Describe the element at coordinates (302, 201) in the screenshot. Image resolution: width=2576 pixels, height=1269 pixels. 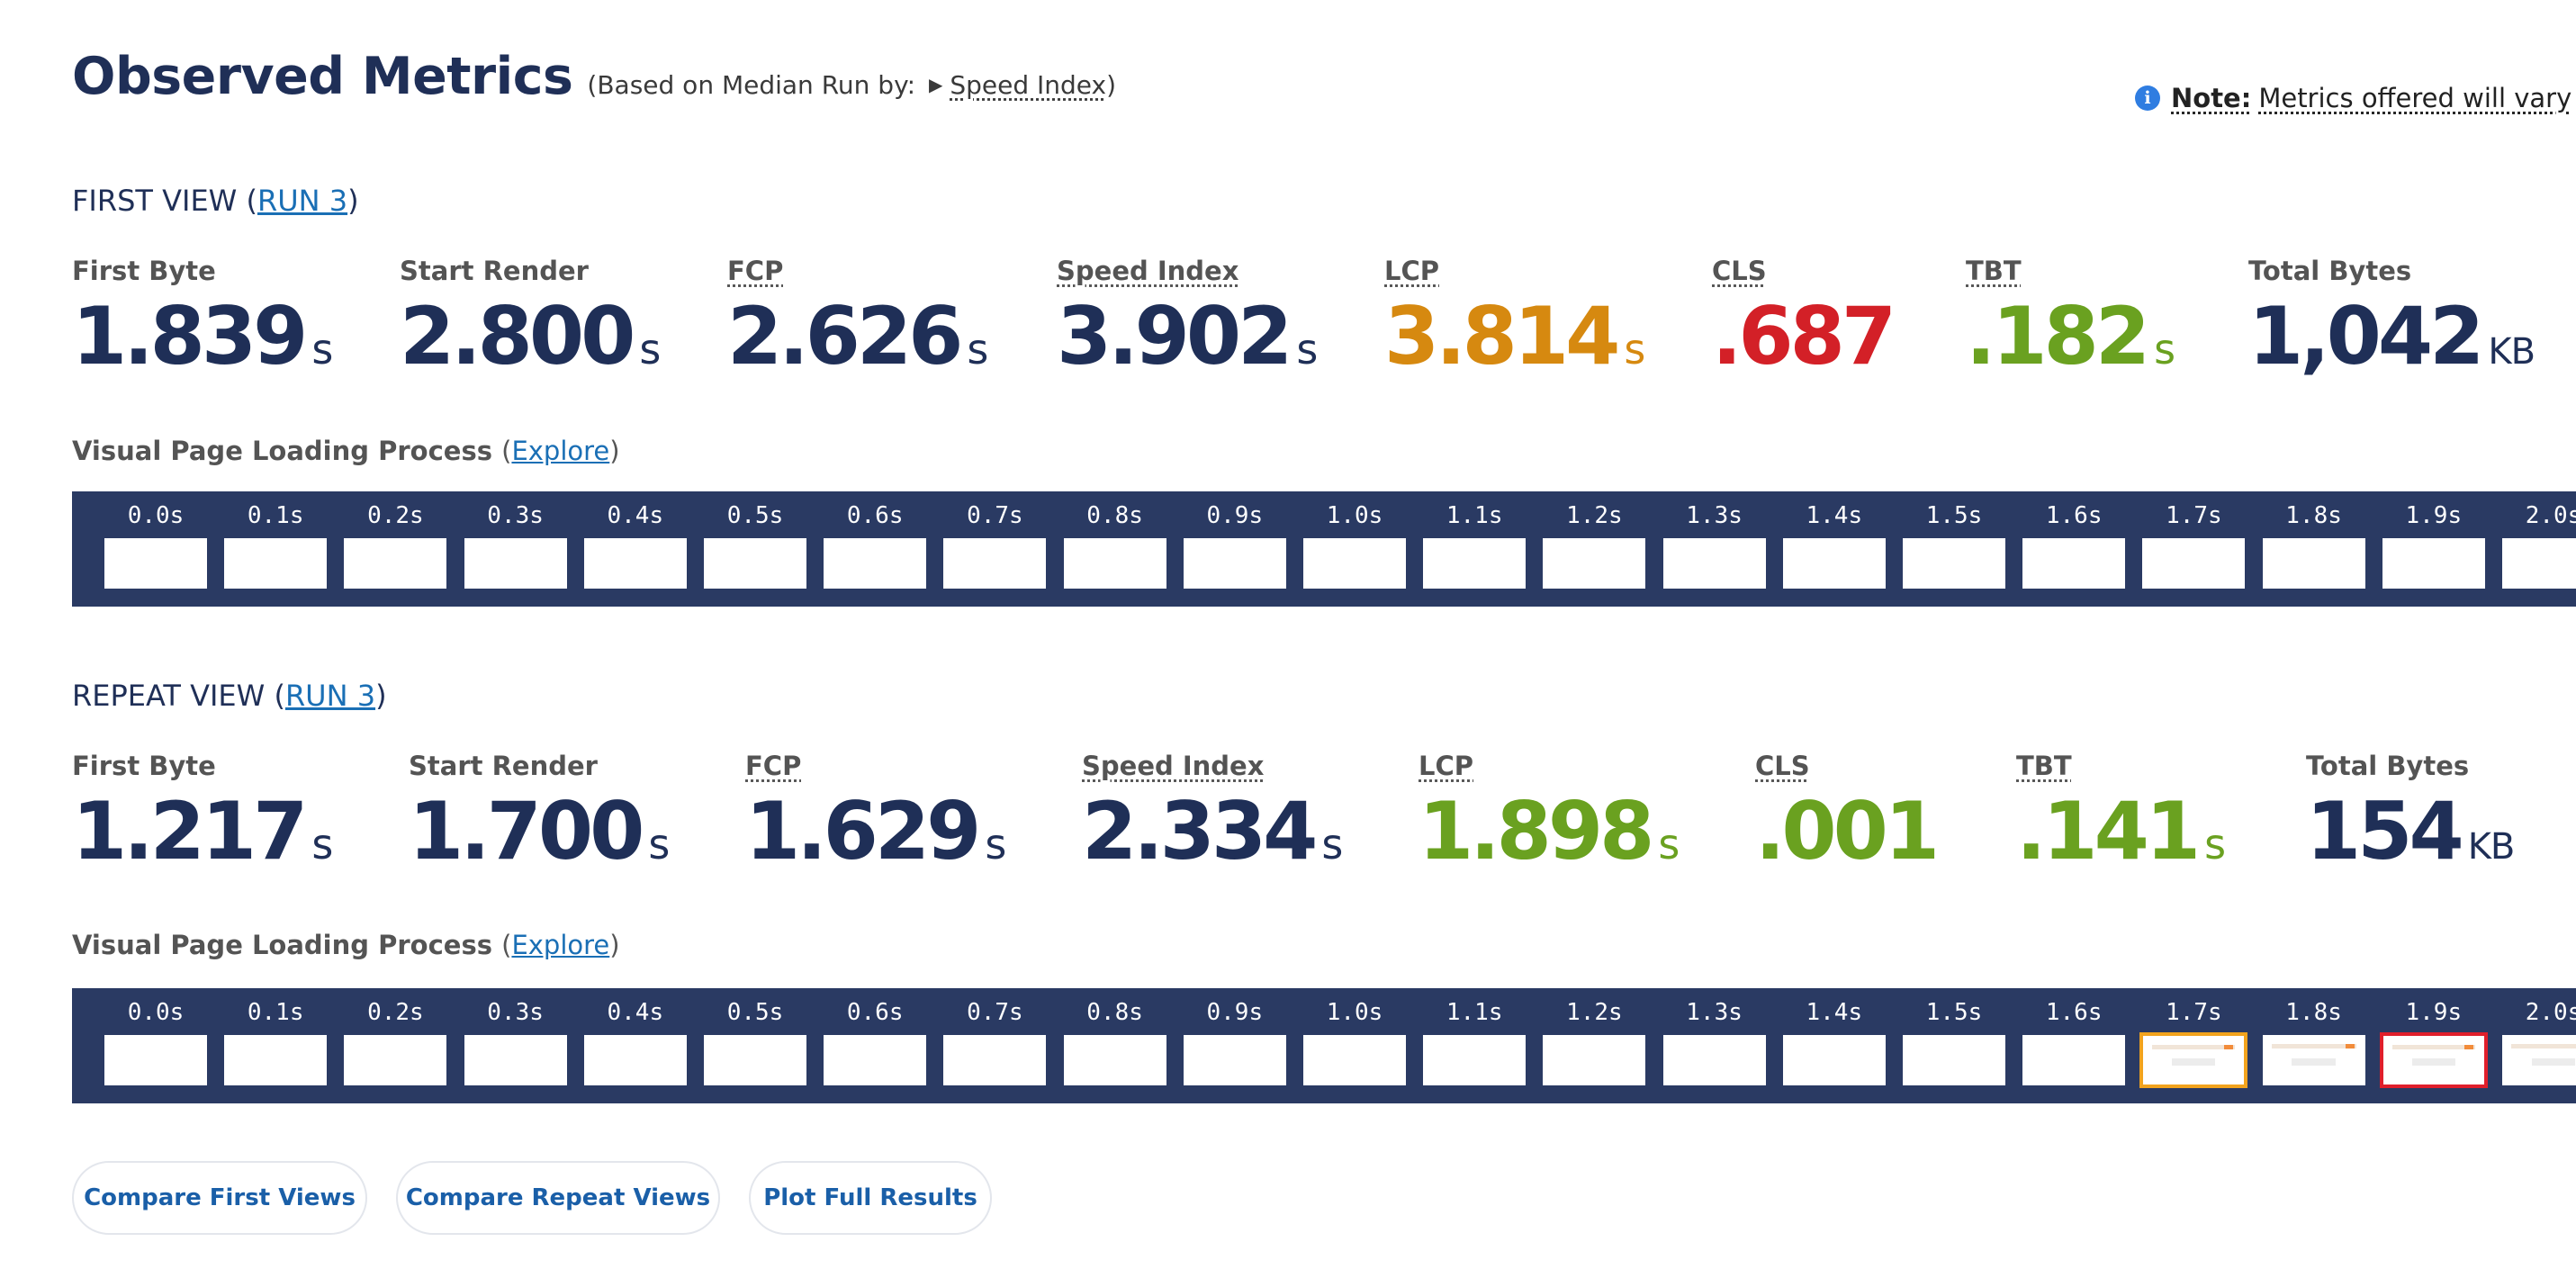
I see `first-view-run-link: RUN 3` at that location.